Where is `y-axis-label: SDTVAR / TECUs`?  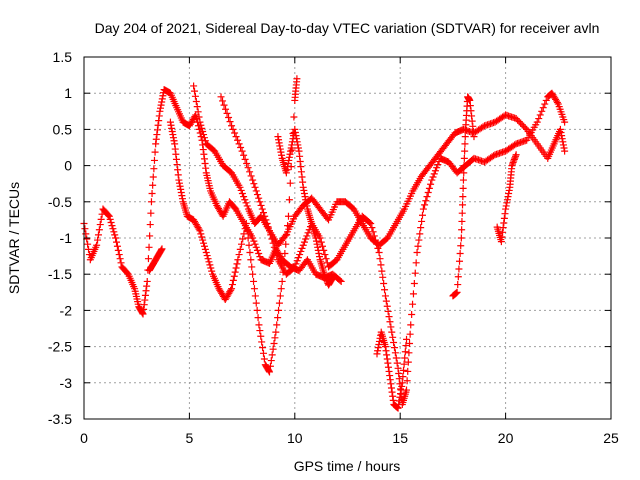 y-axis-label: SDTVAR / TECUs is located at coordinates (14, 238).